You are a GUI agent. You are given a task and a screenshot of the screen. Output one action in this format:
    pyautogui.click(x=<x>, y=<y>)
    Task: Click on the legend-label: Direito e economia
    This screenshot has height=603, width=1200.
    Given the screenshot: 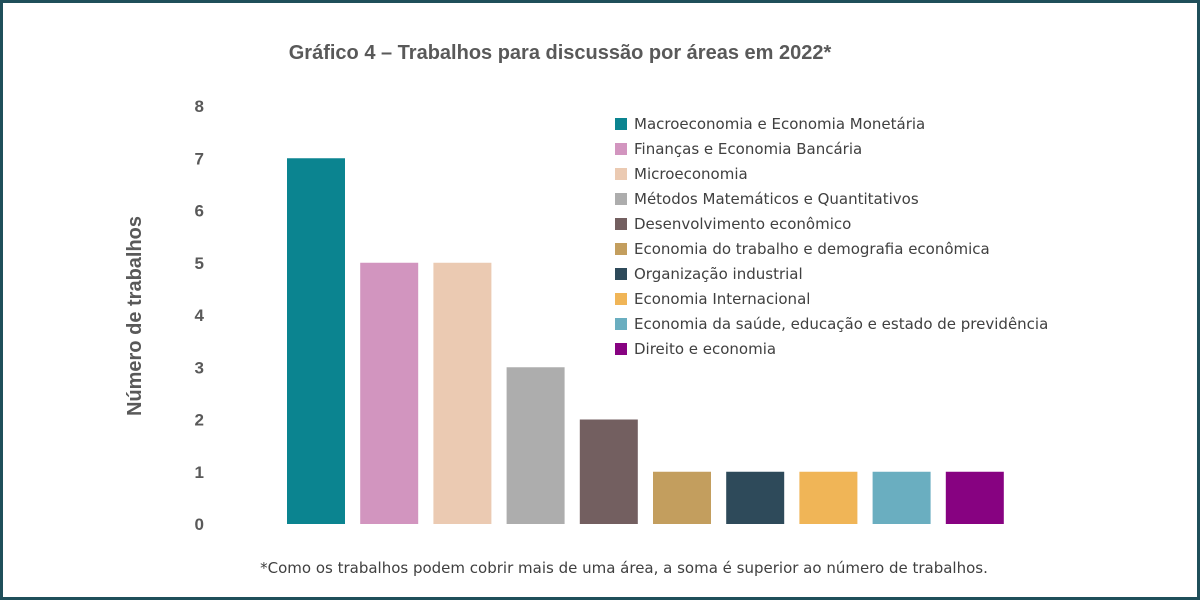 What is the action you would take?
    pyautogui.click(x=705, y=349)
    